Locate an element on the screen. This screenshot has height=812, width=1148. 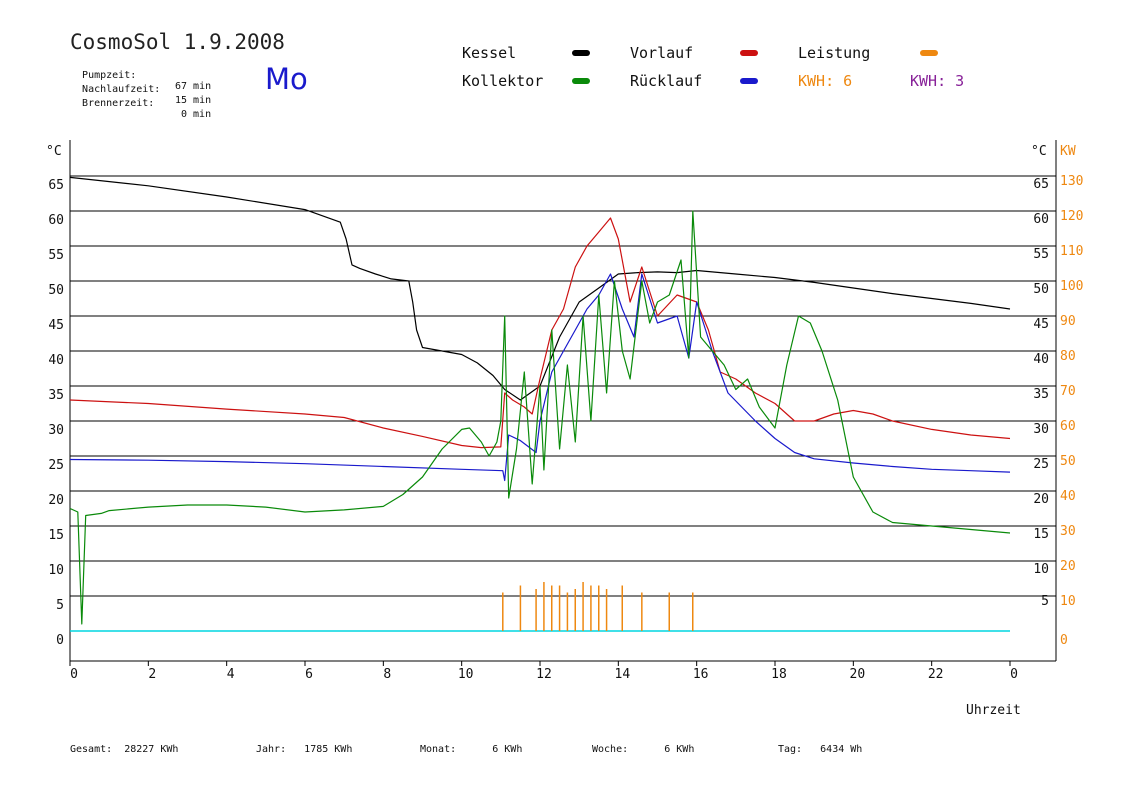
footer-week: Woche: 6 KWh is located at coordinates (643, 749).